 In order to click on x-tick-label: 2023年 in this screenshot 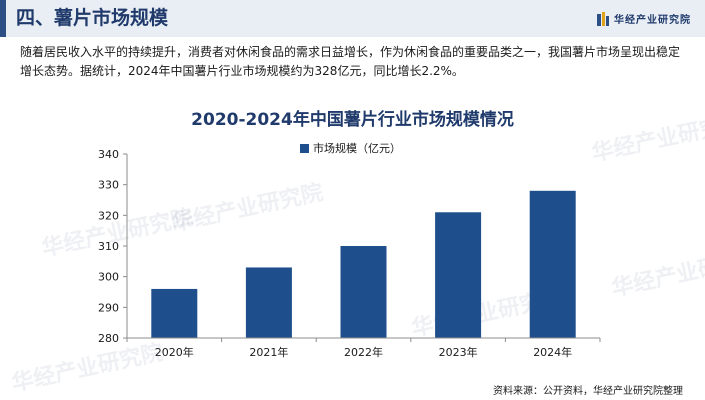, I will do `click(458, 352)`.